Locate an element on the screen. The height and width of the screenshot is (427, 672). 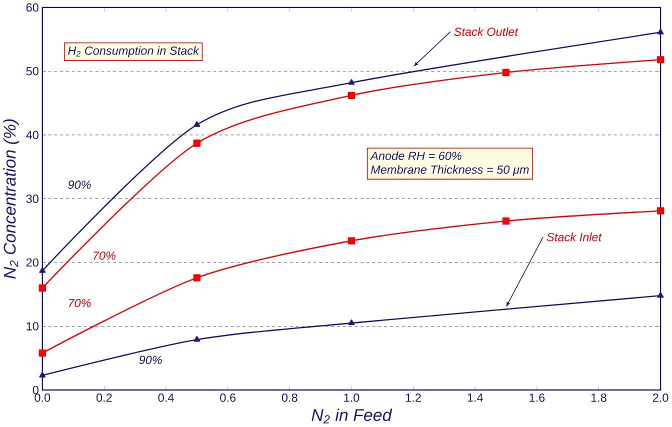
y-tick-label: 0 is located at coordinates (35, 390).